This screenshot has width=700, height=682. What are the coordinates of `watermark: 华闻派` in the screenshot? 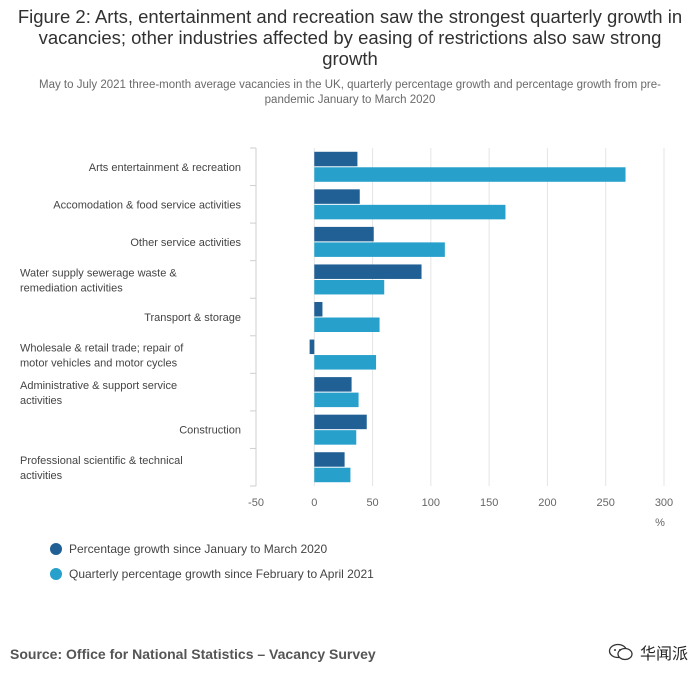 It's located at (648, 652).